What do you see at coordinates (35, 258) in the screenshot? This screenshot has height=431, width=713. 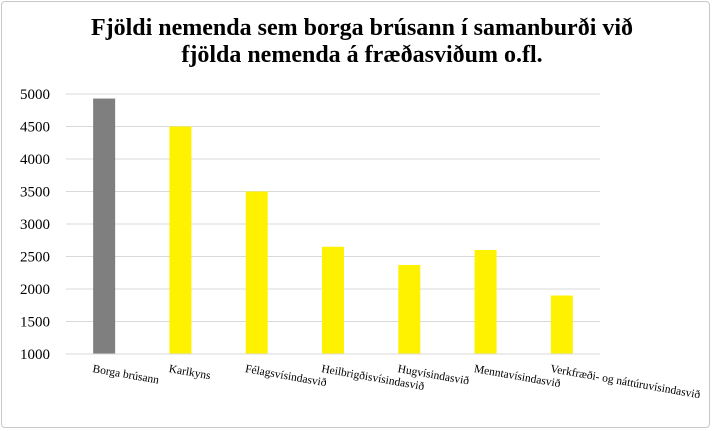 I see `y-tick-label: 2500` at bounding box center [35, 258].